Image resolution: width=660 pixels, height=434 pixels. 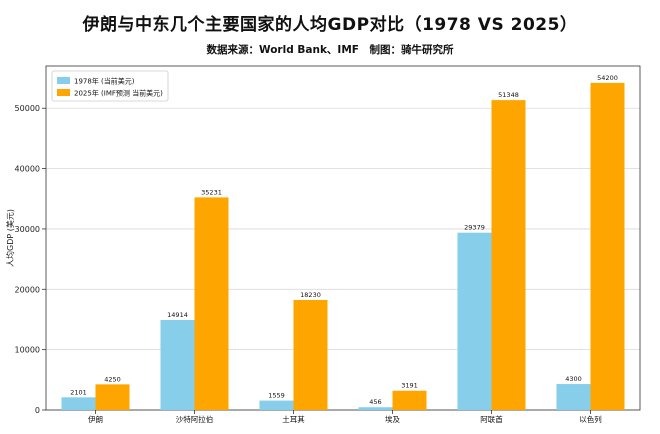 I want to click on data-label: 3191, so click(x=409, y=386).